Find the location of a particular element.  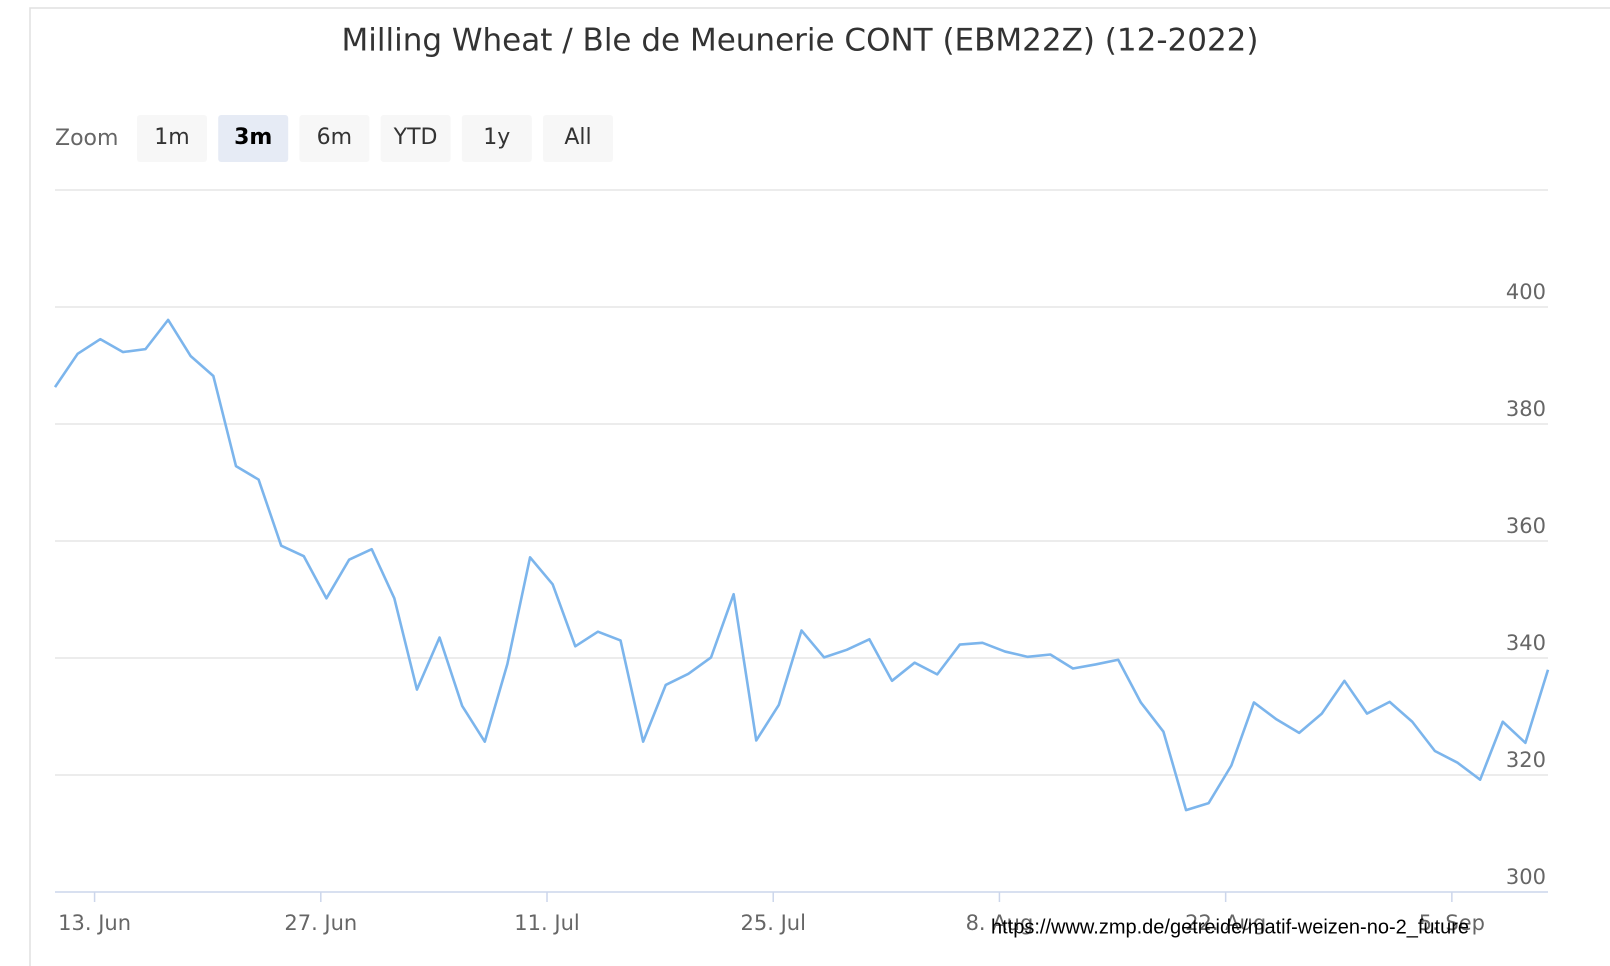

zoom-button: 6m is located at coordinates (334, 138).